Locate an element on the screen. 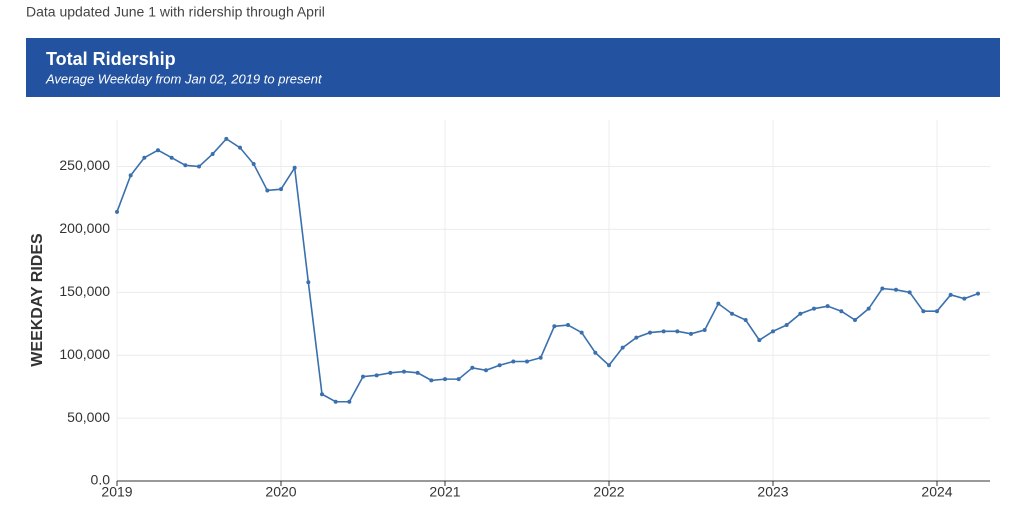  x-tick-label: 2021 is located at coordinates (444, 492).